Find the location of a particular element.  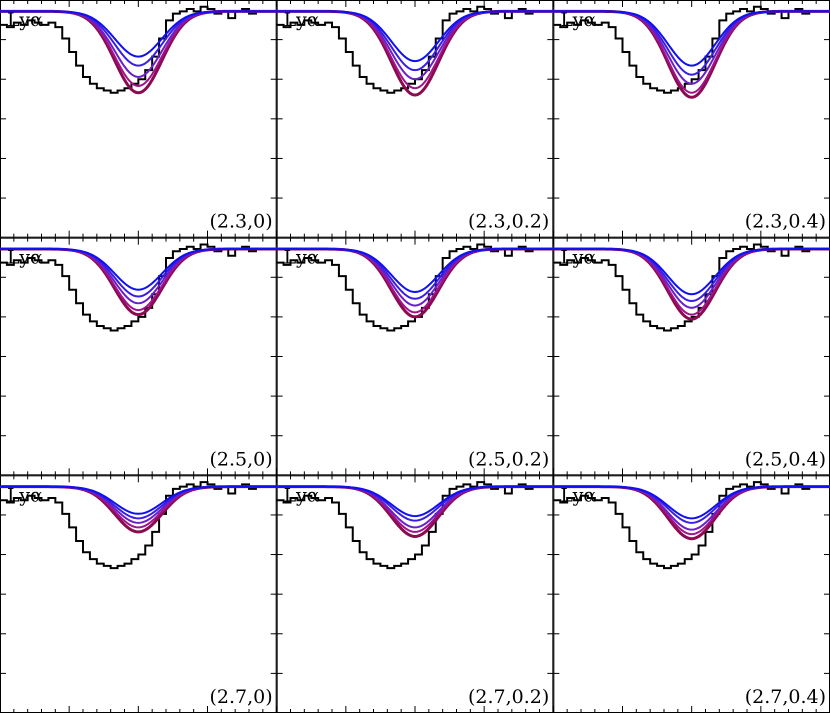

parameter-label: (2.5,0.2) is located at coordinates (508, 459).